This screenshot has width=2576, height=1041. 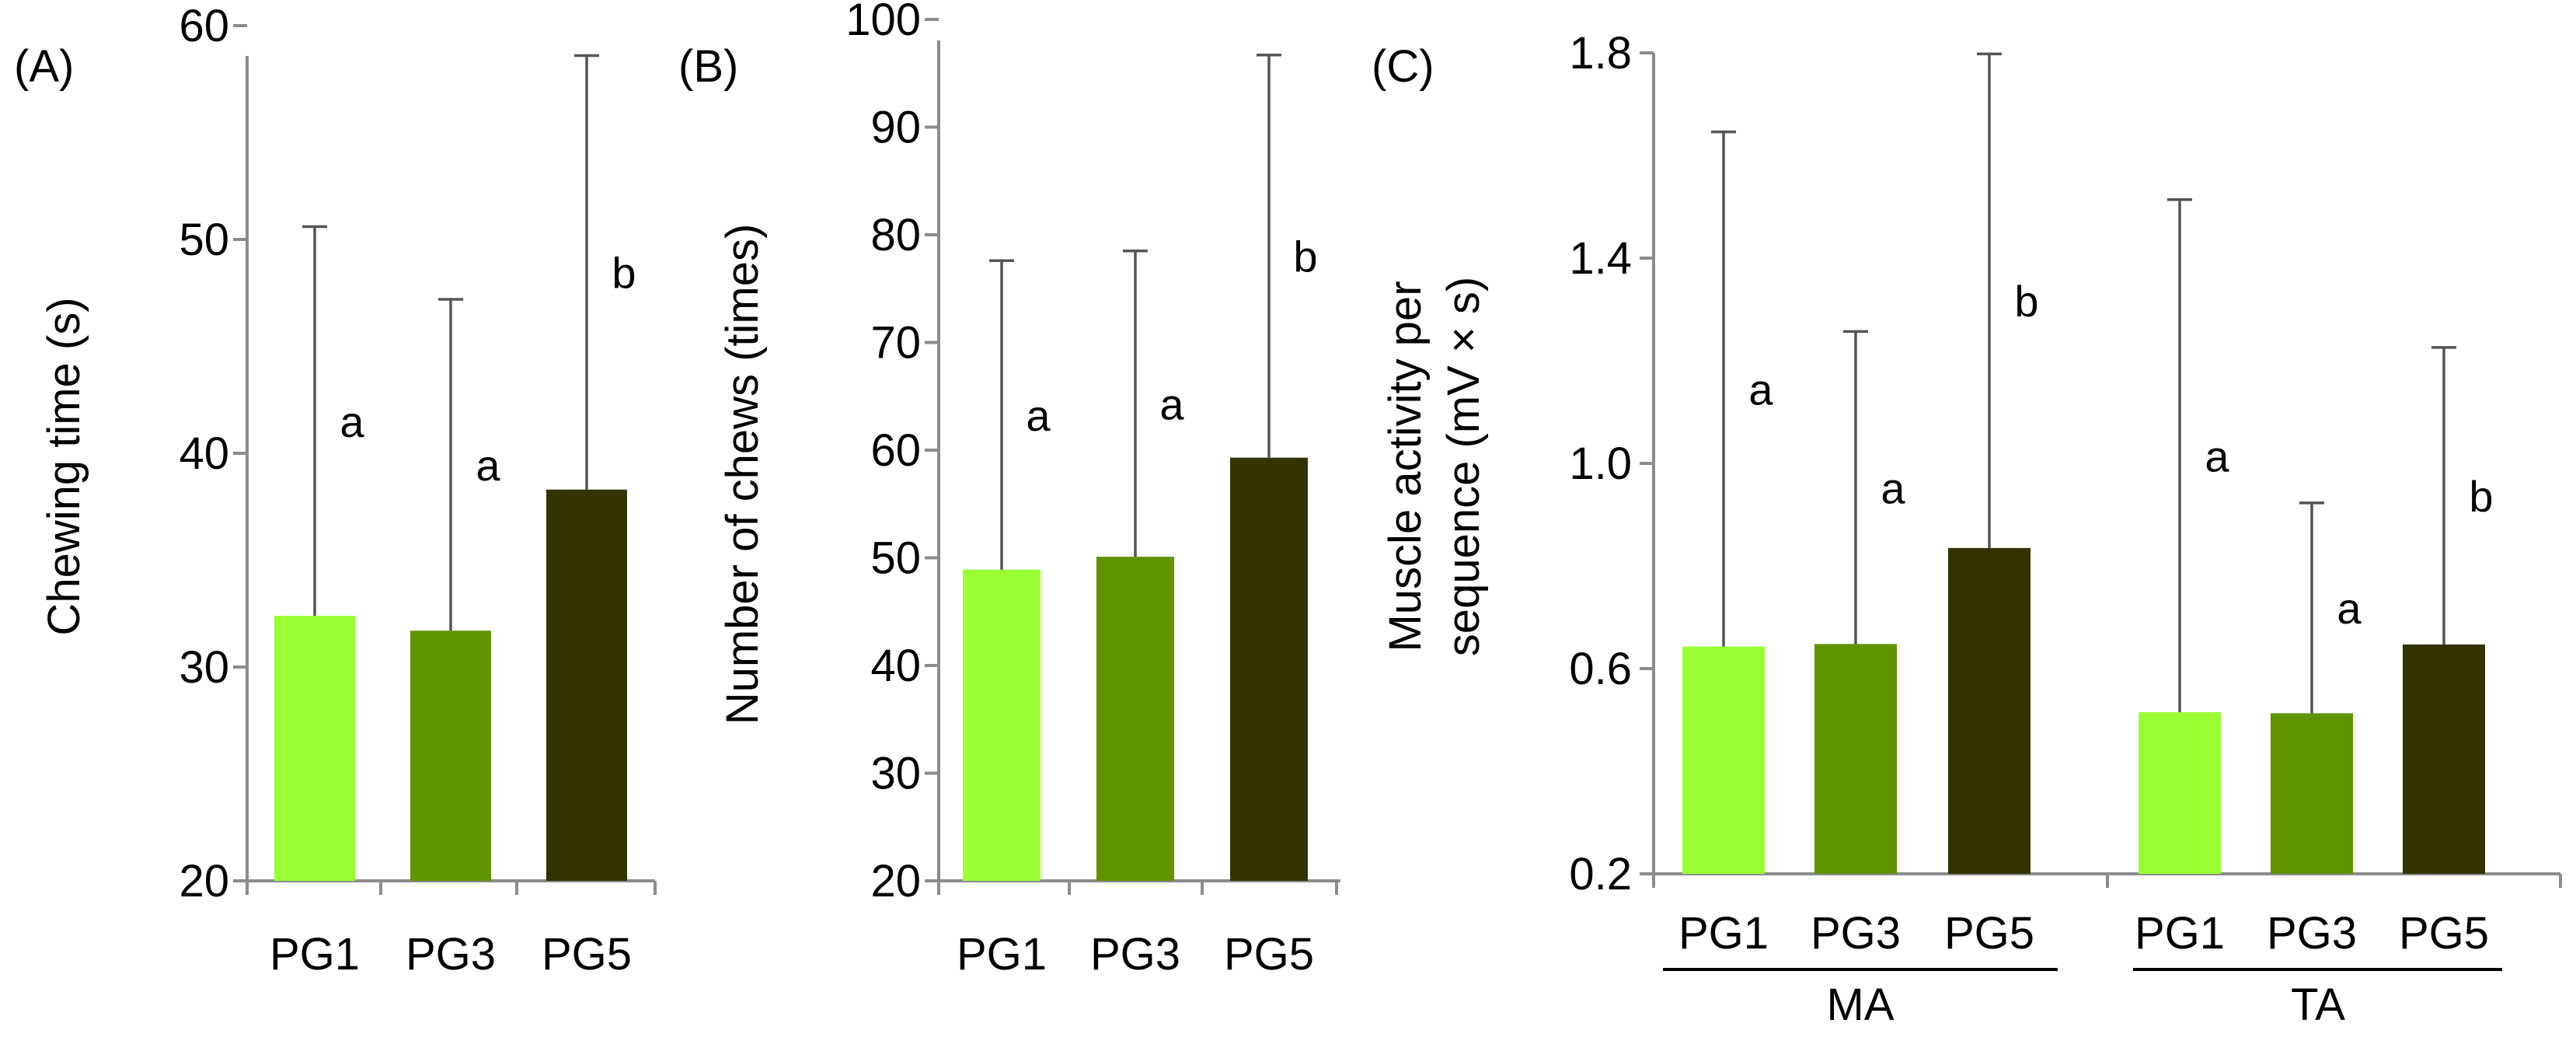 What do you see at coordinates (1600, 259) in the screenshot?
I see `panel-c-y-tick-label: 1.4` at bounding box center [1600, 259].